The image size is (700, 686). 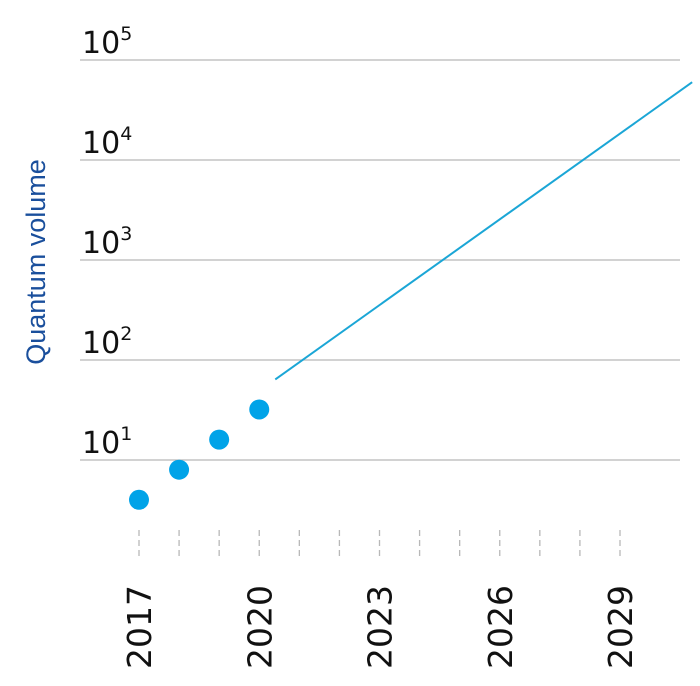 I want to click on y-tick-exponent: 3, so click(x=126, y=234).